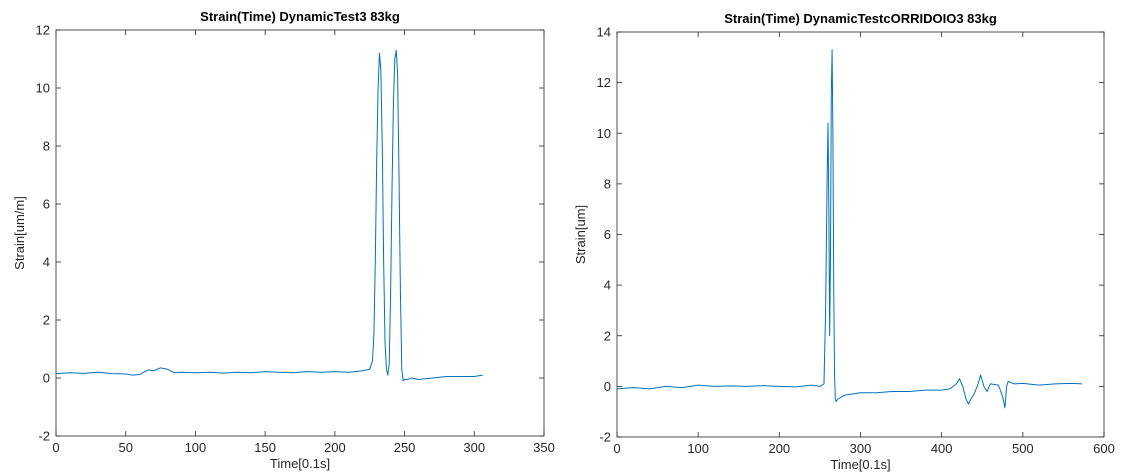  What do you see at coordinates (196, 447) in the screenshot?
I see `left-xtick-label: 100` at bounding box center [196, 447].